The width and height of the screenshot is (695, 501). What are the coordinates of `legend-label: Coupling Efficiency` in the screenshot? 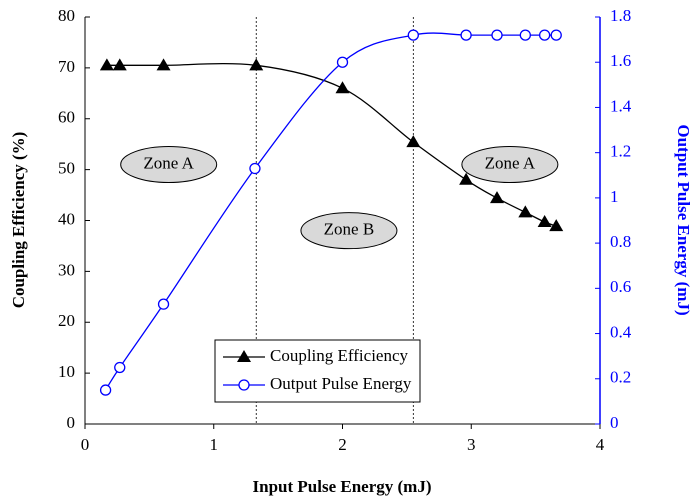 It's located at (339, 355).